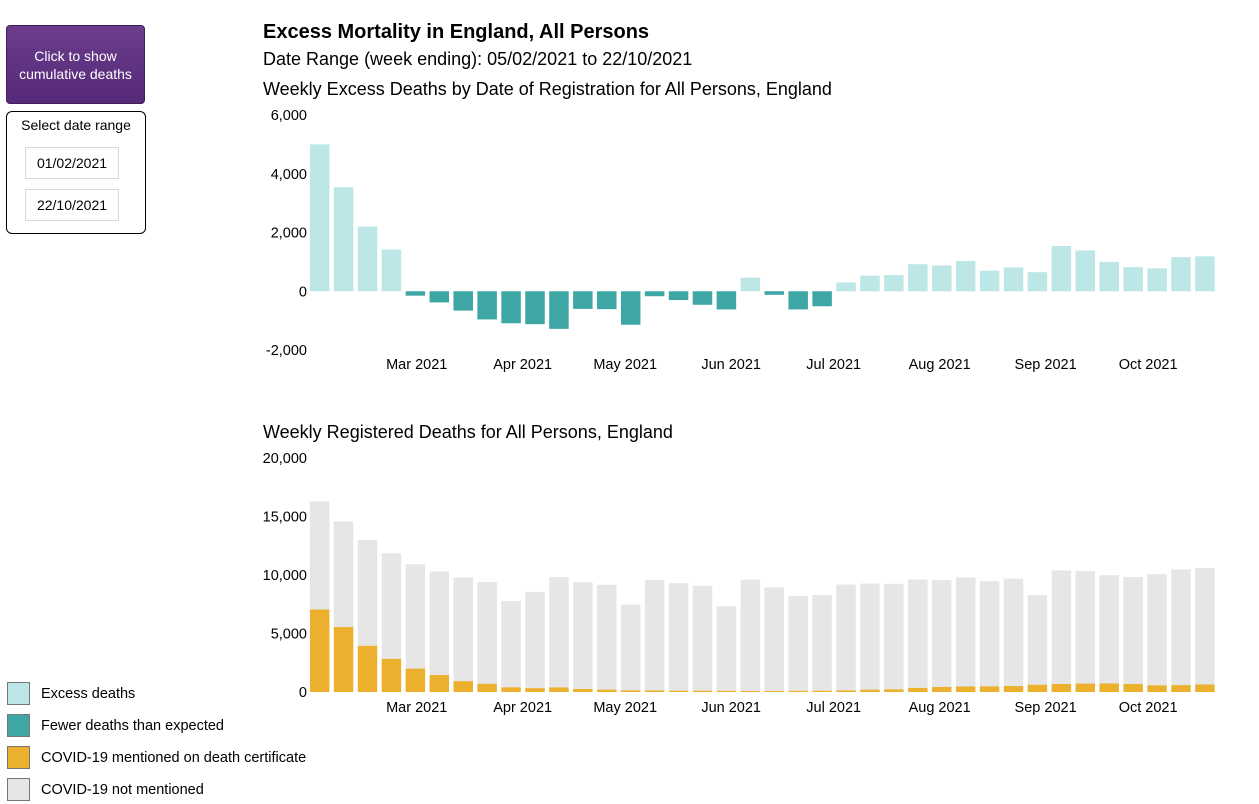 The image size is (1259, 804). What do you see at coordinates (940, 708) in the screenshot?
I see `registered-chart-x-tick-label: Aug 2021` at bounding box center [940, 708].